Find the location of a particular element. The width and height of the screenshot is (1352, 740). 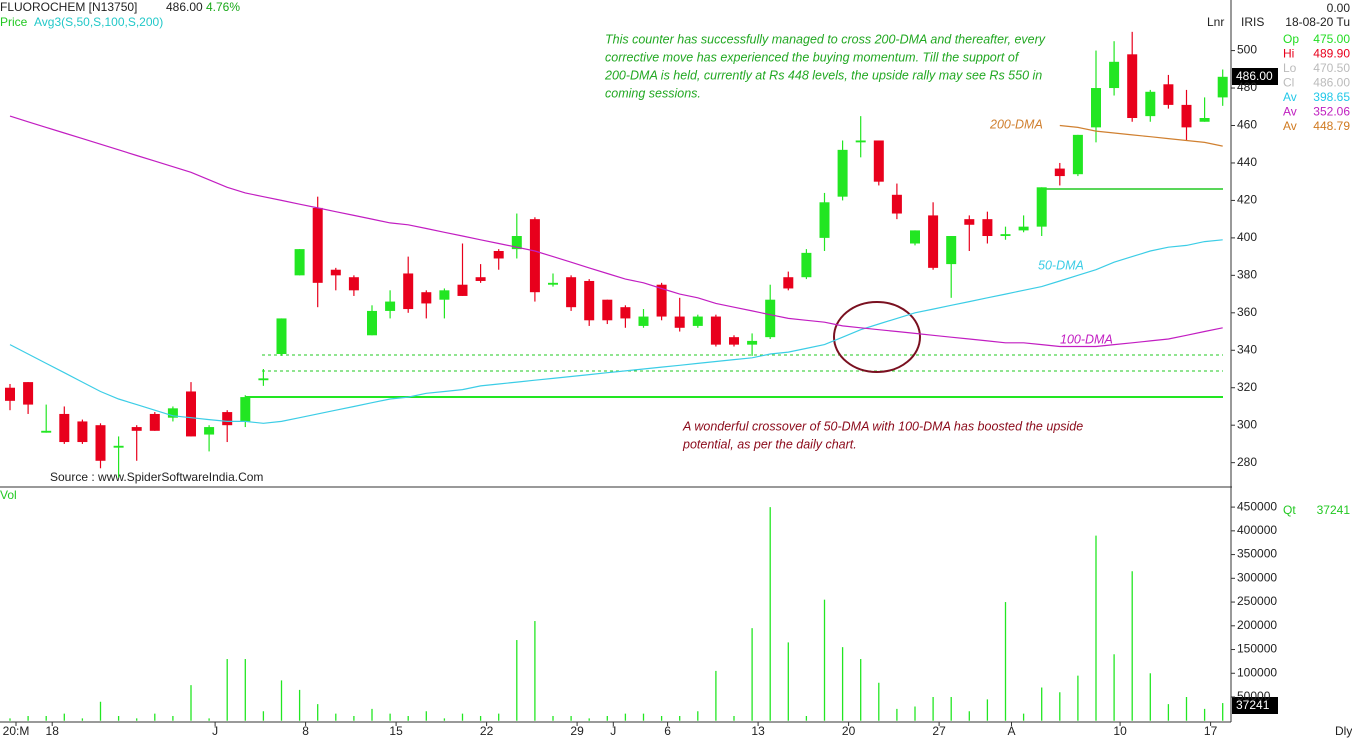

change: 4.76% is located at coordinates (223, 7).